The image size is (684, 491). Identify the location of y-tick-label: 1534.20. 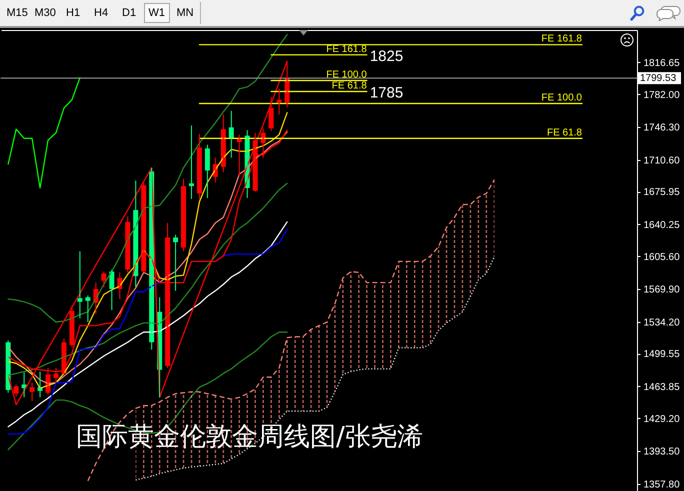
(662, 322).